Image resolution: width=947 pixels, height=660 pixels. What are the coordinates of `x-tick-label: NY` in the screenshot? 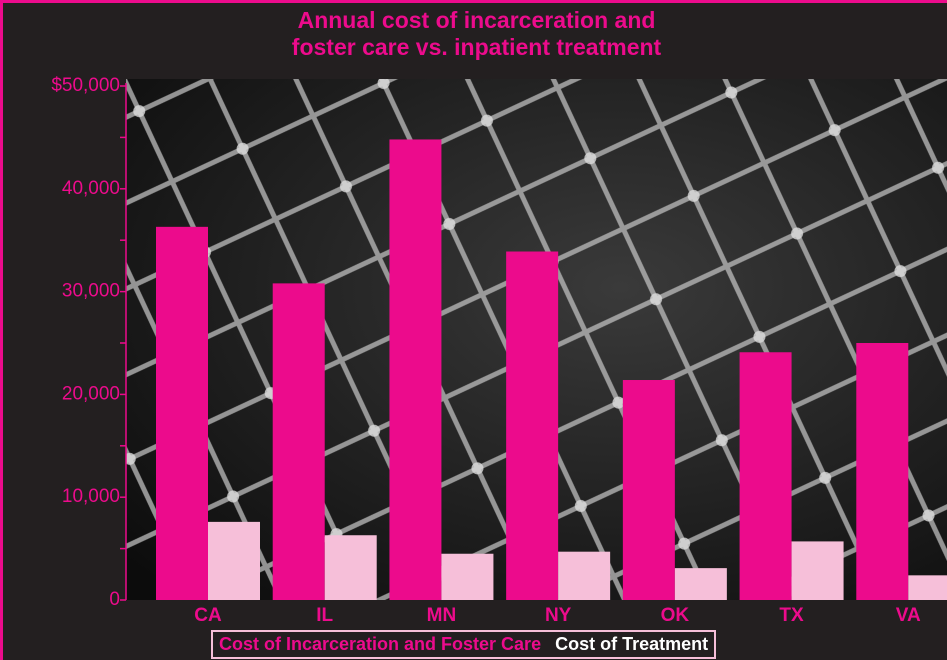 It's located at (558, 615).